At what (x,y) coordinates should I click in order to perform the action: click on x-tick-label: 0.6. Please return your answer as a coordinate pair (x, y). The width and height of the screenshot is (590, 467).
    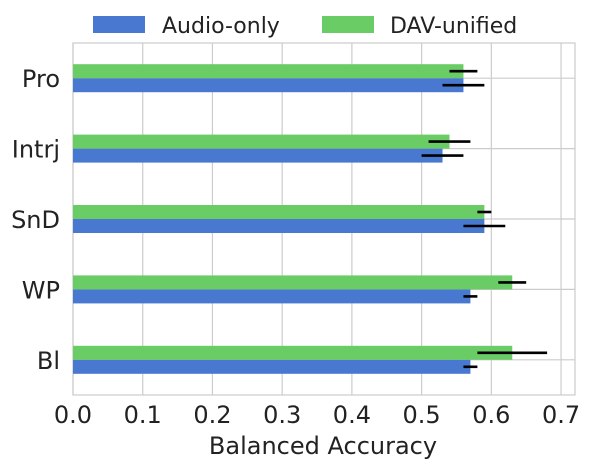
    Looking at the image, I should click on (491, 415).